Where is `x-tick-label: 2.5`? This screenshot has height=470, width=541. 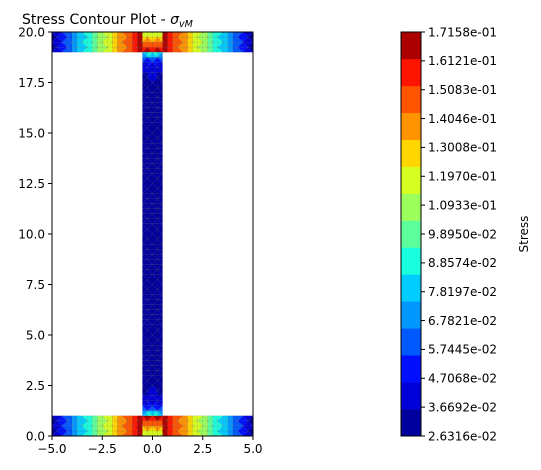
x-tick-label: 2.5 is located at coordinates (202, 449).